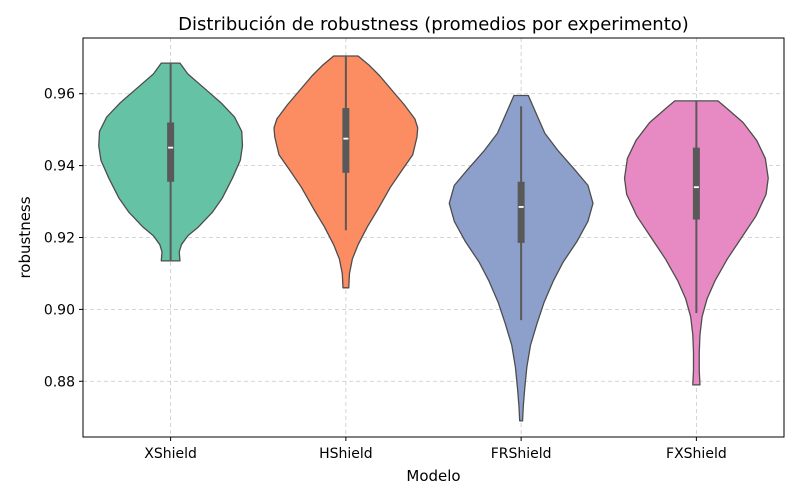  I want to click on y-tick-label: 0.92, so click(59, 239).